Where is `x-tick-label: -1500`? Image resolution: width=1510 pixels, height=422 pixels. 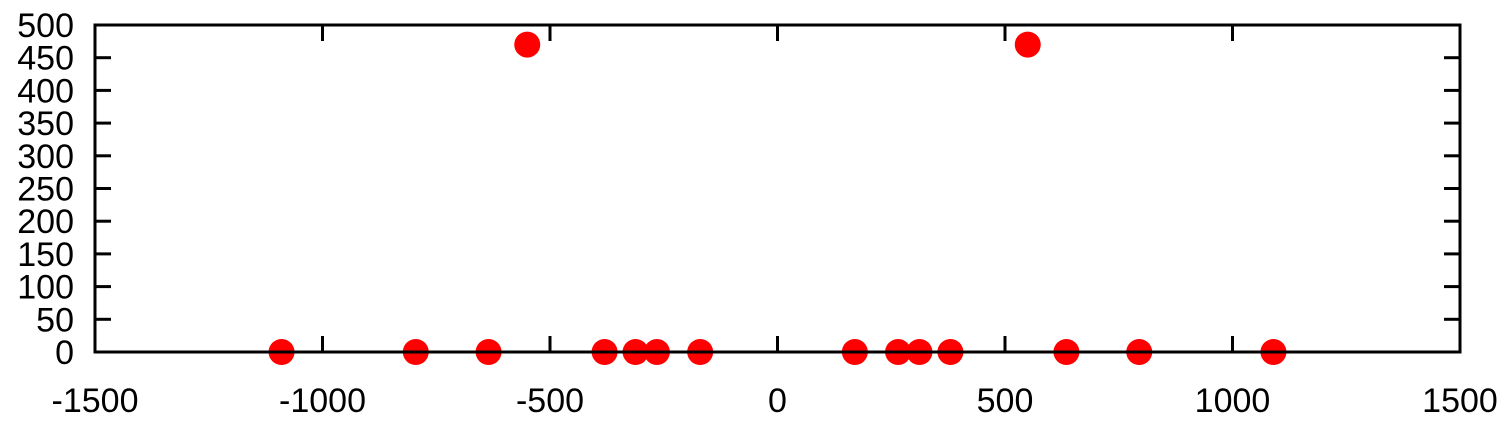
x-tick-label: -1500 is located at coordinates (95, 401).